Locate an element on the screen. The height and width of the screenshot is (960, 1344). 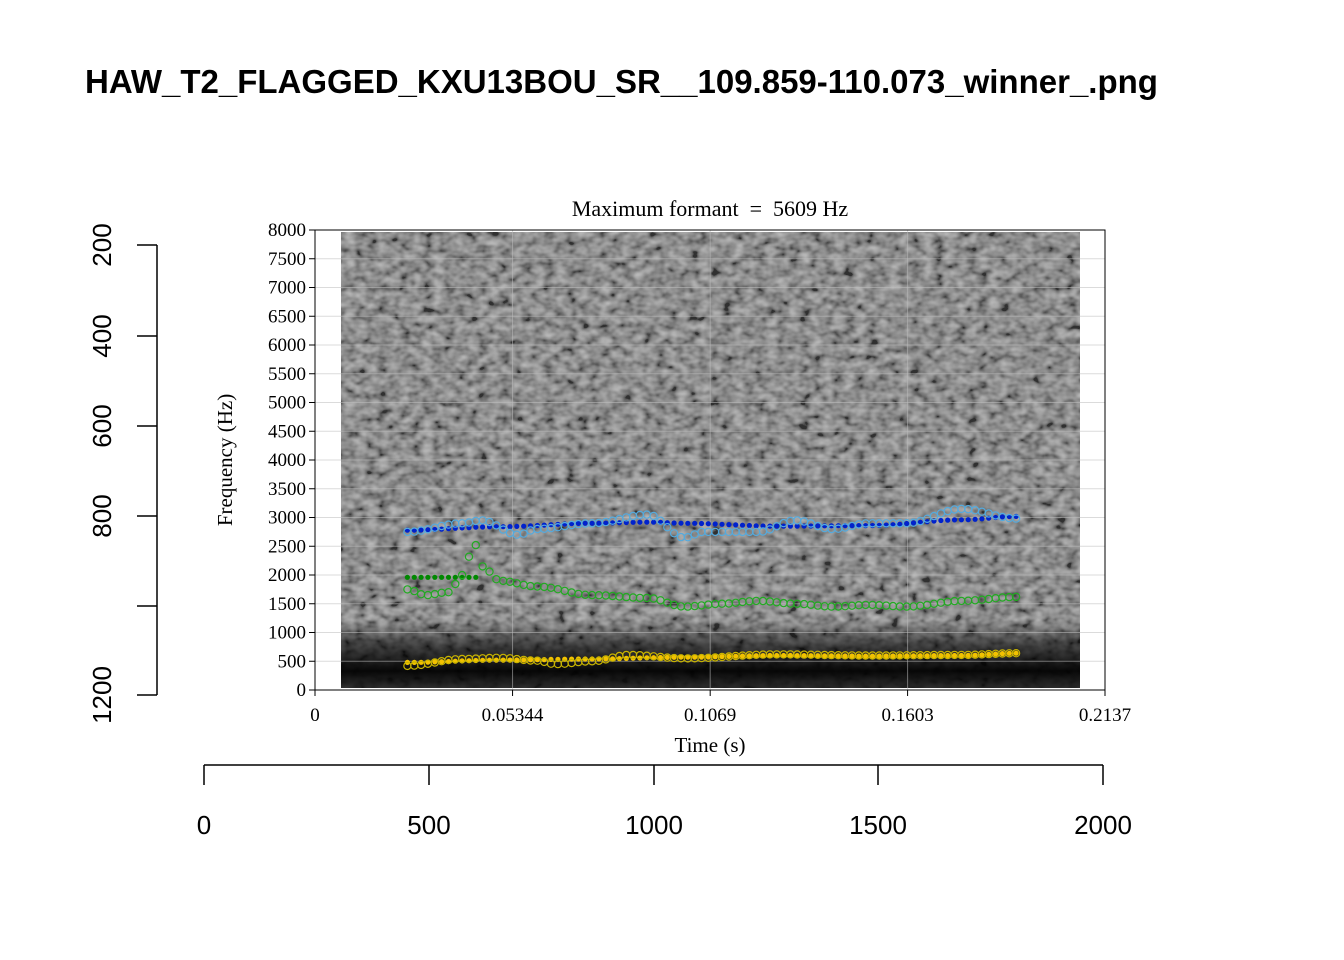
y-tick-label: 6000 is located at coordinates (287, 345).